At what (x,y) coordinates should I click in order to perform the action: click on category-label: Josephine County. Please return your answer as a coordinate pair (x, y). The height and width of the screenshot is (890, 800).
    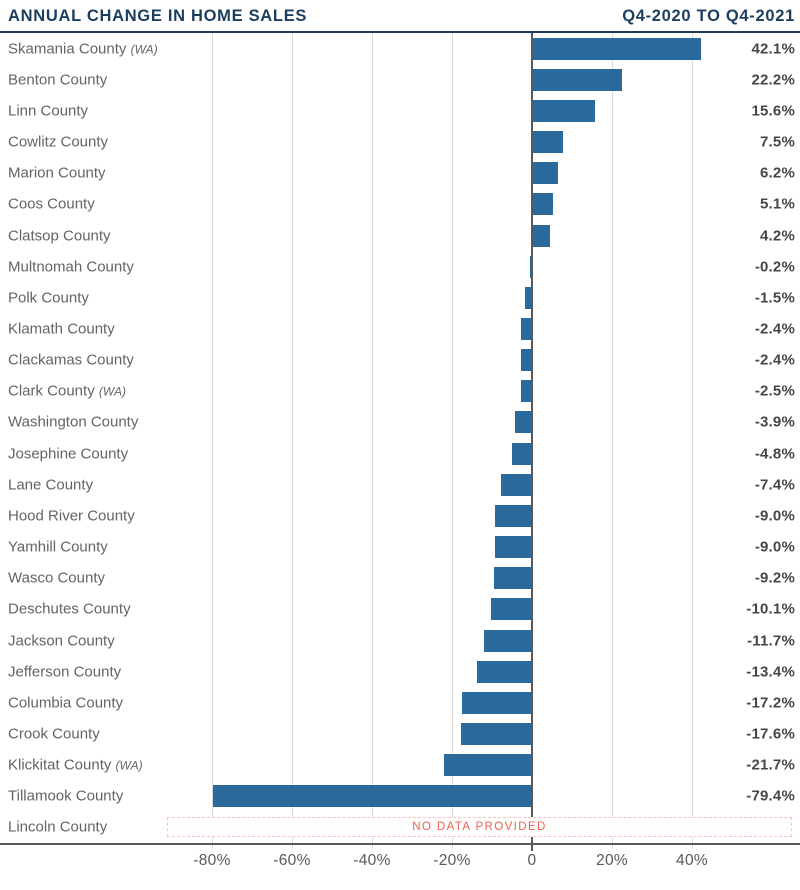
    Looking at the image, I should click on (68, 454).